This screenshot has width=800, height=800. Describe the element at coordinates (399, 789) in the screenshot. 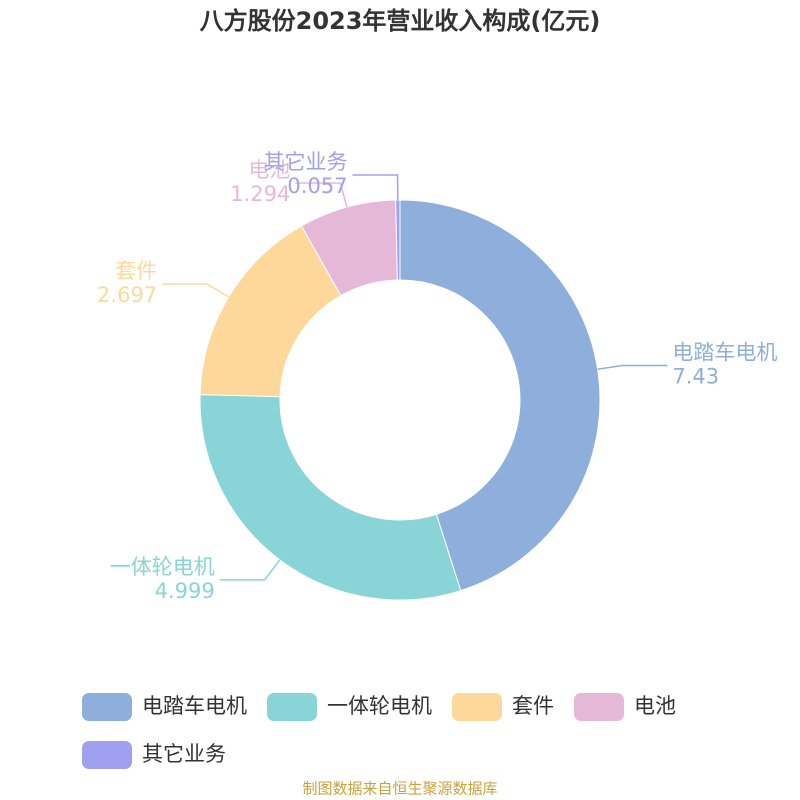

I see `source-note: 制图数据来自恒生聚源数据库` at that location.